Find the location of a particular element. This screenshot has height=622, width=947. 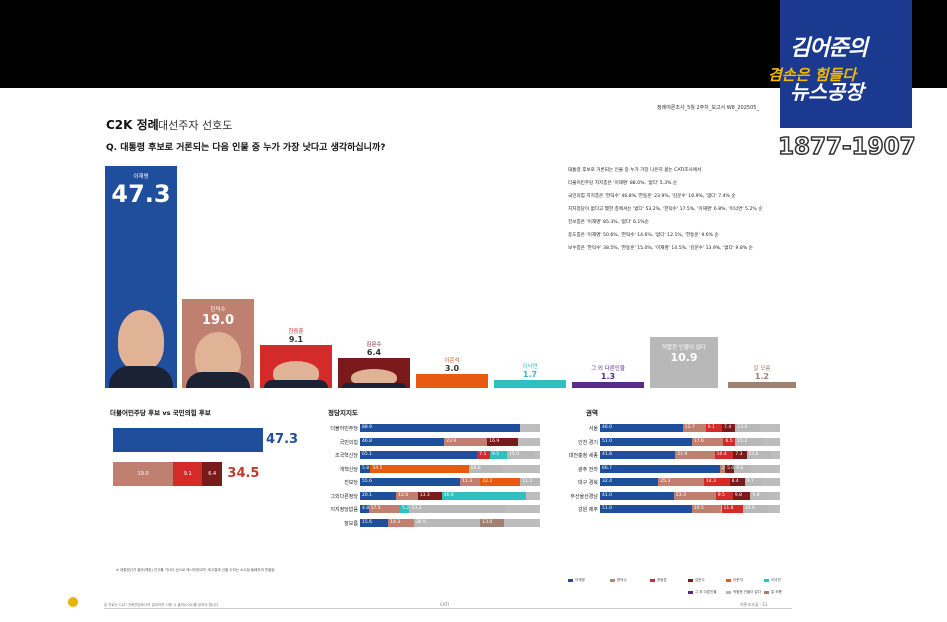

row-label: 대전충청 세종 is located at coordinates (583, 456).